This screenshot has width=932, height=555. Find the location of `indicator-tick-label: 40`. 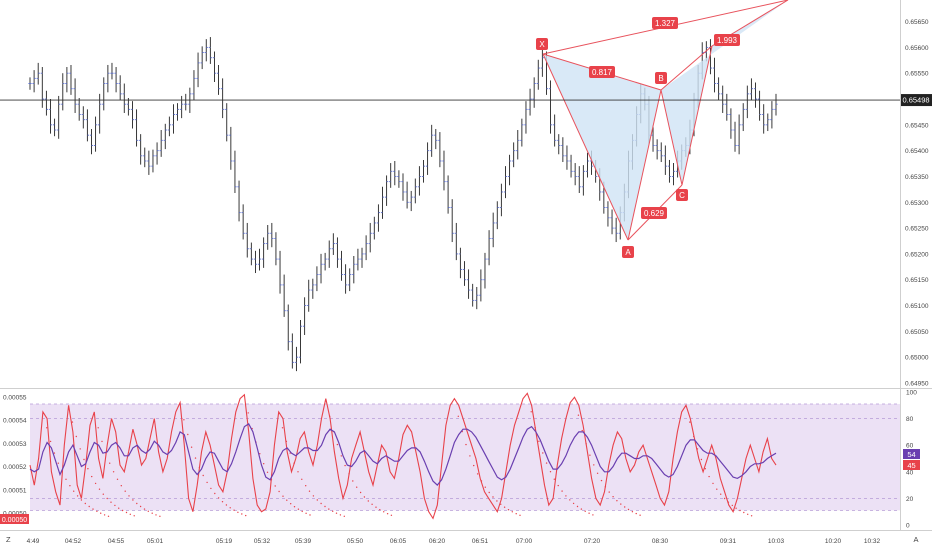

indicator-tick-label: 40 is located at coordinates (910, 472).